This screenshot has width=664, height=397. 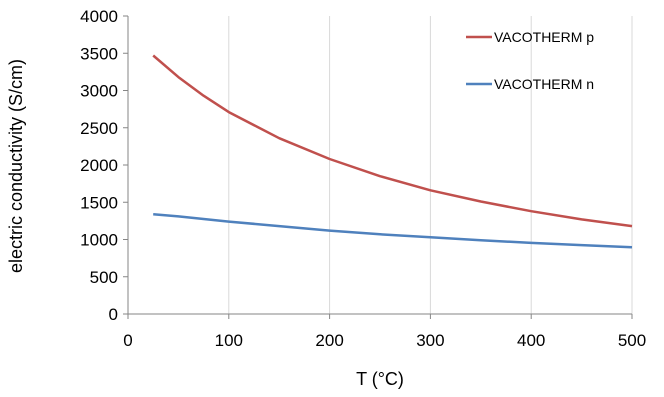 What do you see at coordinates (530, 60) in the screenshot?
I see `legend: VACOTHERM p VACOTHERM n` at bounding box center [530, 60].